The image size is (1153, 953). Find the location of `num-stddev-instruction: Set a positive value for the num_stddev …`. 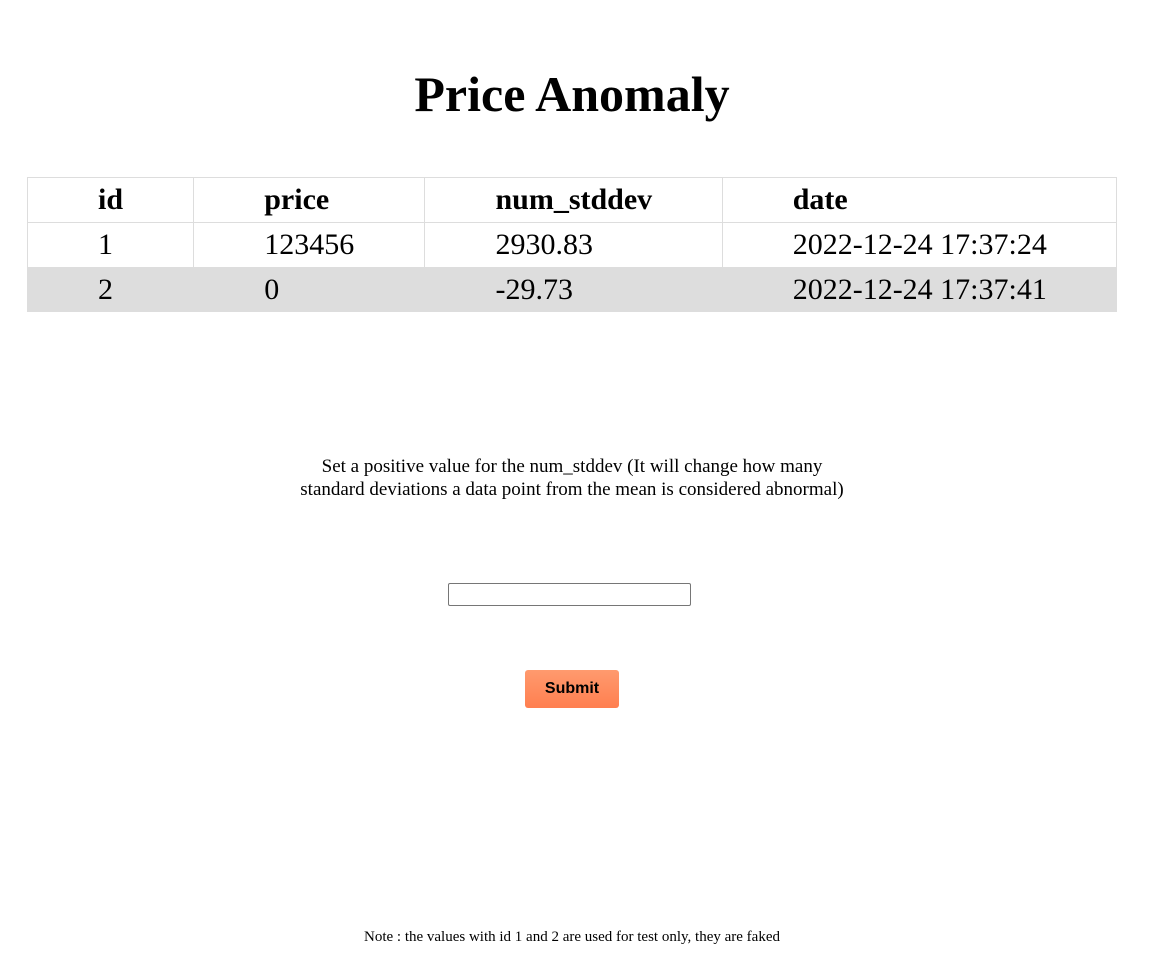

num-stddev-instruction: Set a positive value for the num_stddev … is located at coordinates (572, 478).